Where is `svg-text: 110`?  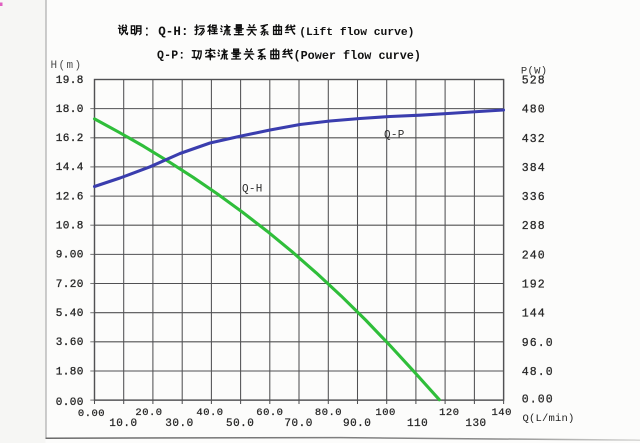
svg-text: 110 is located at coordinates (417, 424).